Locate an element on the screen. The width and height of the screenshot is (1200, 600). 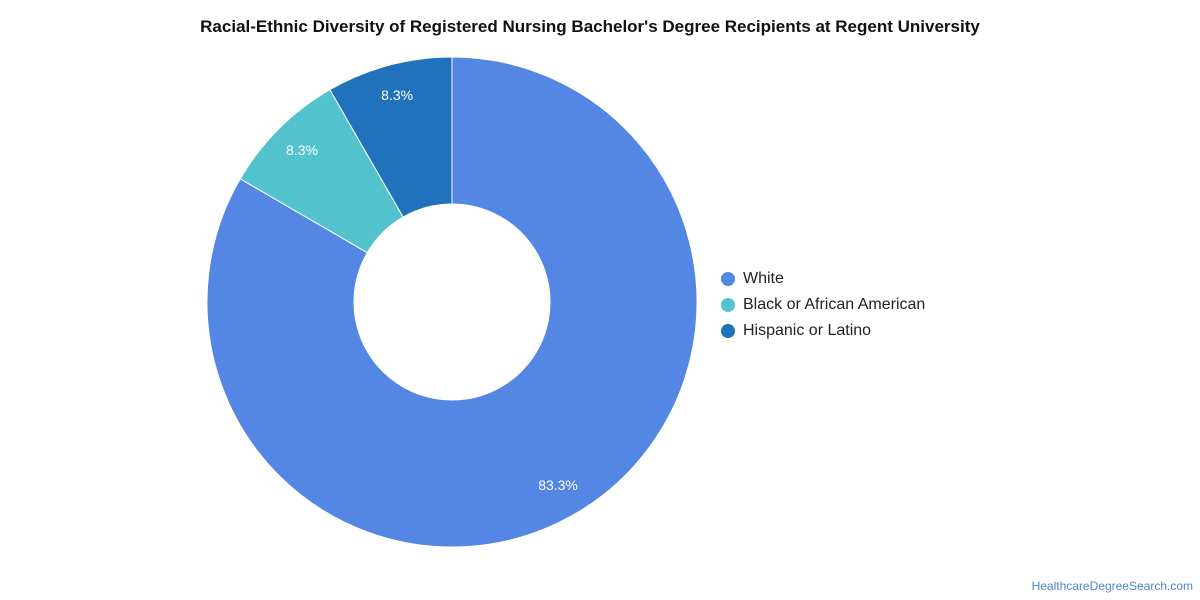
slice-label-hispanic-or-latino: 8.3% is located at coordinates (397, 95).